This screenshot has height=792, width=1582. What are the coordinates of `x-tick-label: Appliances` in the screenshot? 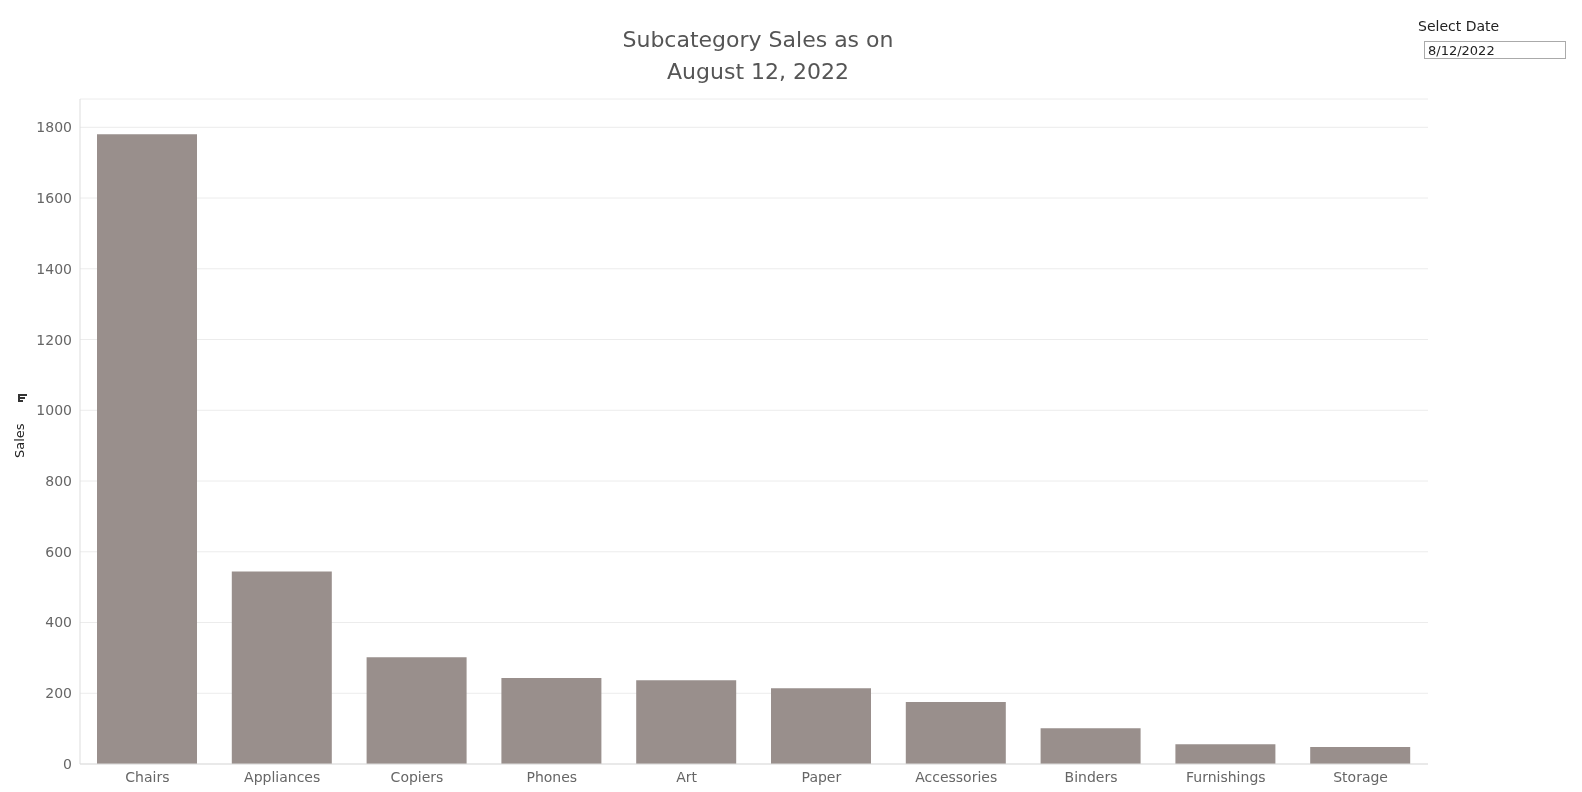 It's located at (282, 776).